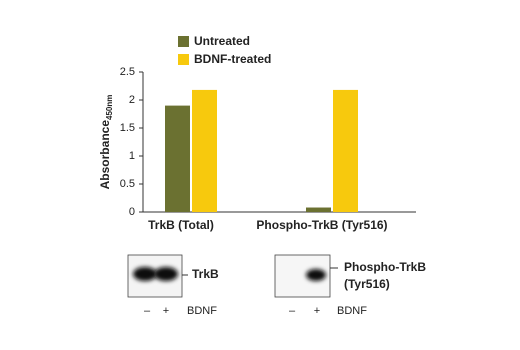 Image resolution: width=520 pixels, height=350 pixels. I want to click on y-tick-label: 1, so click(132, 156).